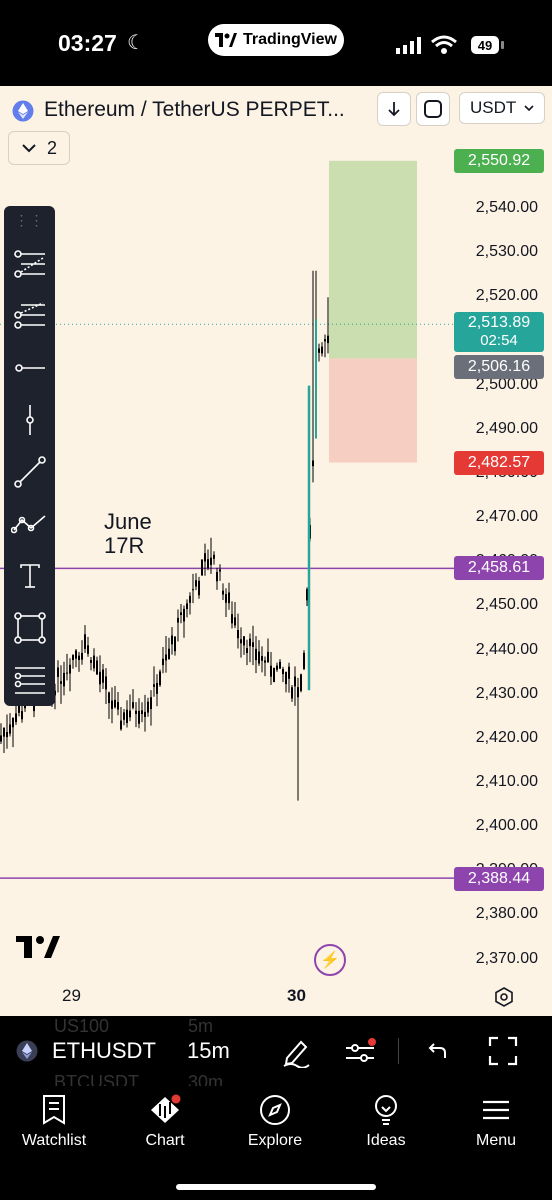 Image resolution: width=552 pixels, height=1200 pixels. I want to click on last-price-value: 2,513.89, so click(499, 322).